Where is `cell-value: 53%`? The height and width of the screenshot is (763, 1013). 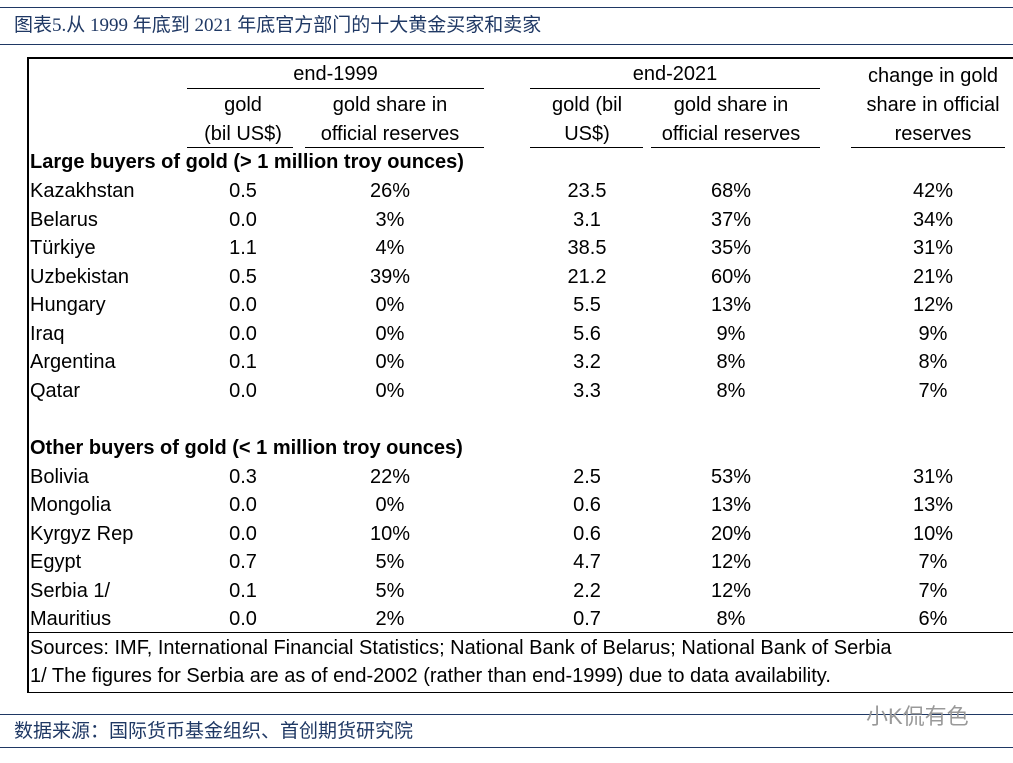
cell-value: 53% is located at coordinates (731, 476).